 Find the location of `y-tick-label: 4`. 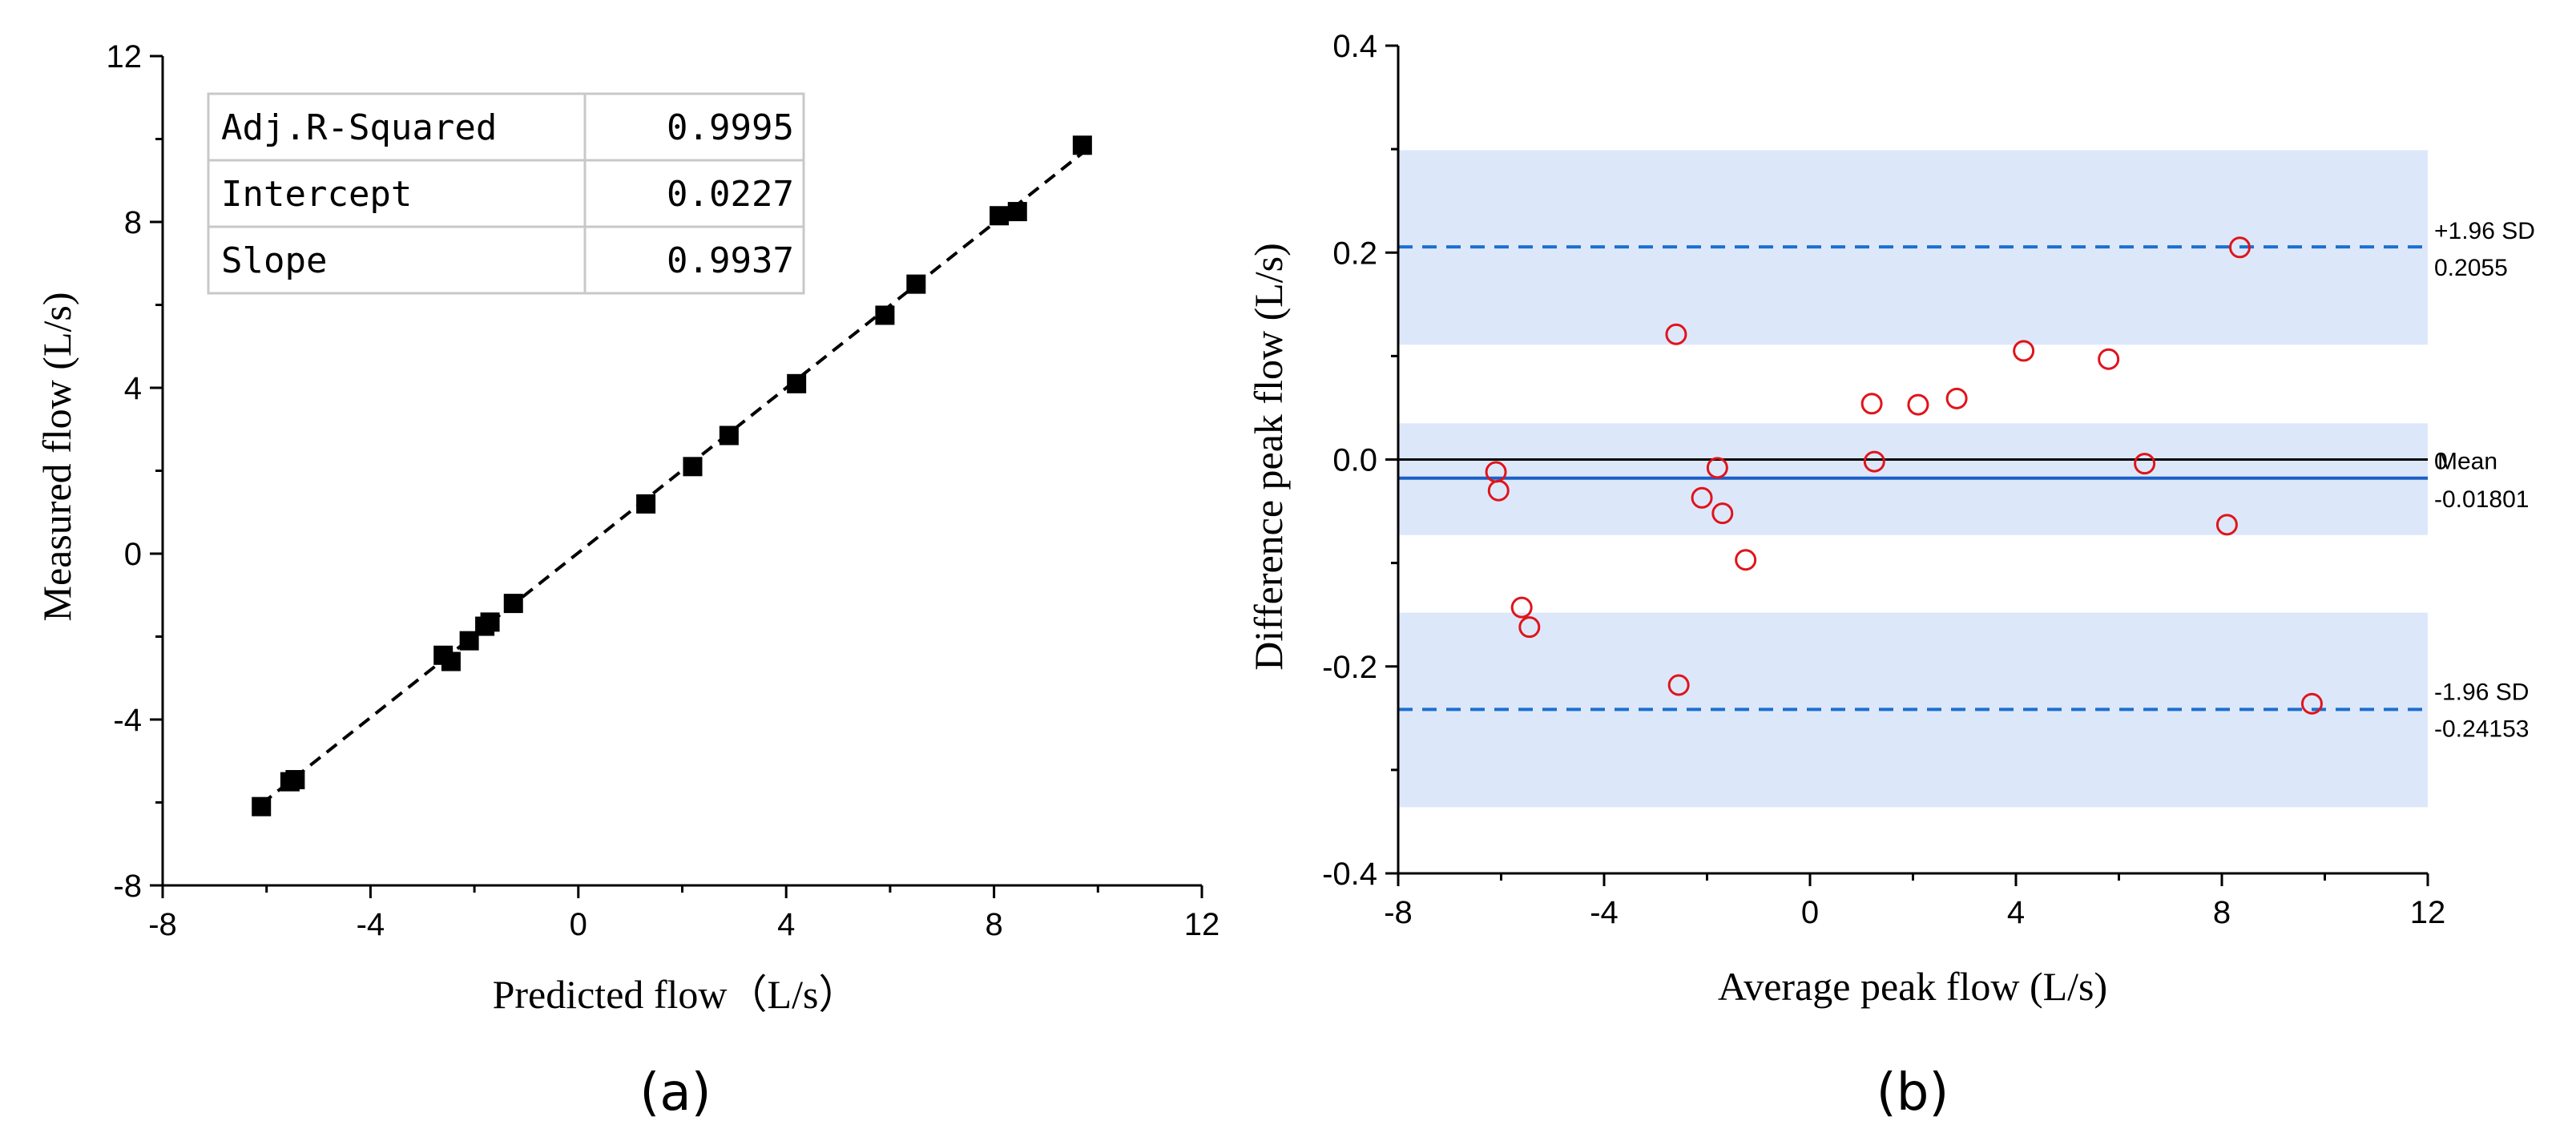

y-tick-label: 4 is located at coordinates (133, 388).